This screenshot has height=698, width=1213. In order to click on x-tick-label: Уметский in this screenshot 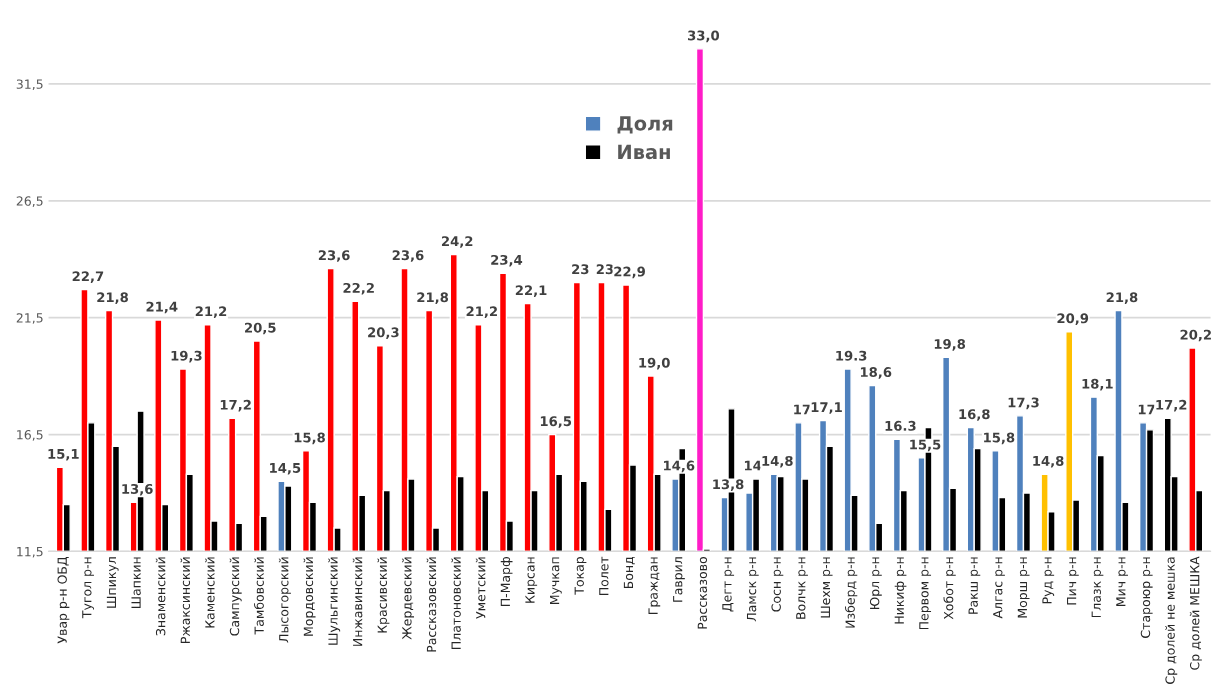, I will do `click(480, 588)`.